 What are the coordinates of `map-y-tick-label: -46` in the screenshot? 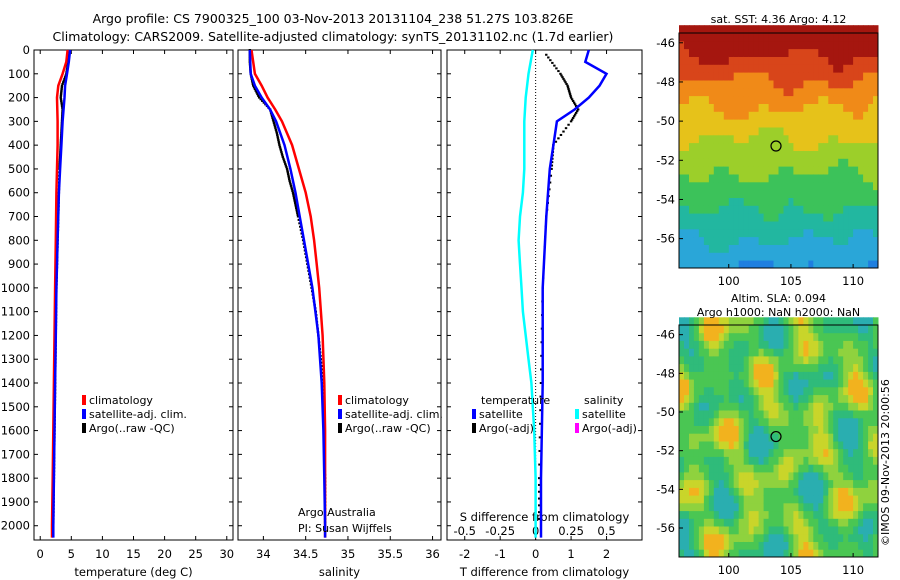 It's located at (665, 335).